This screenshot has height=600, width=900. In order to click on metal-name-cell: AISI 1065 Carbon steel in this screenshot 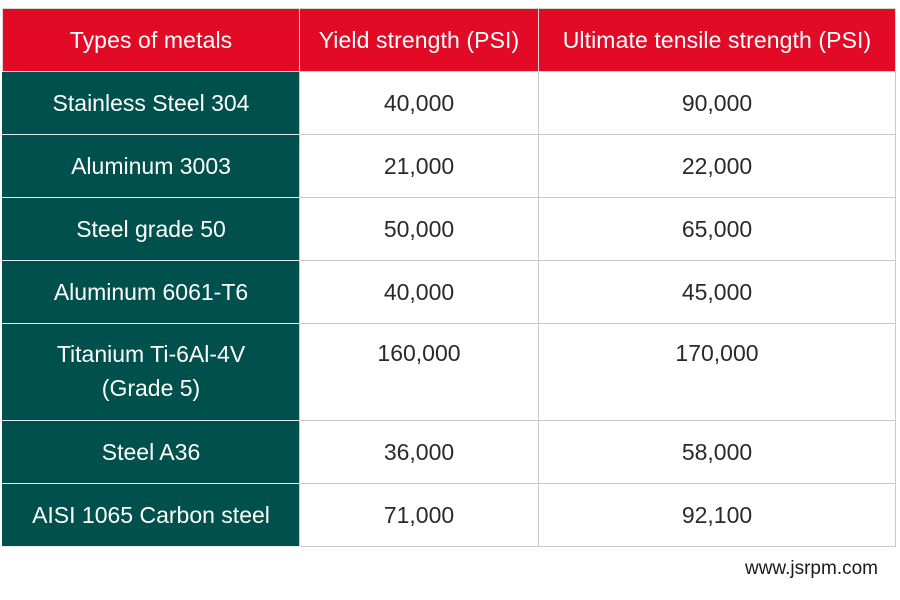, I will do `click(151, 515)`.